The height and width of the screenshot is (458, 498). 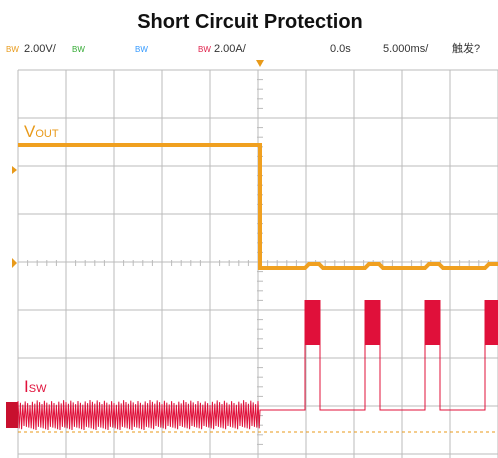 What do you see at coordinates (466, 48) in the screenshot?
I see `trigger: 触发?` at bounding box center [466, 48].